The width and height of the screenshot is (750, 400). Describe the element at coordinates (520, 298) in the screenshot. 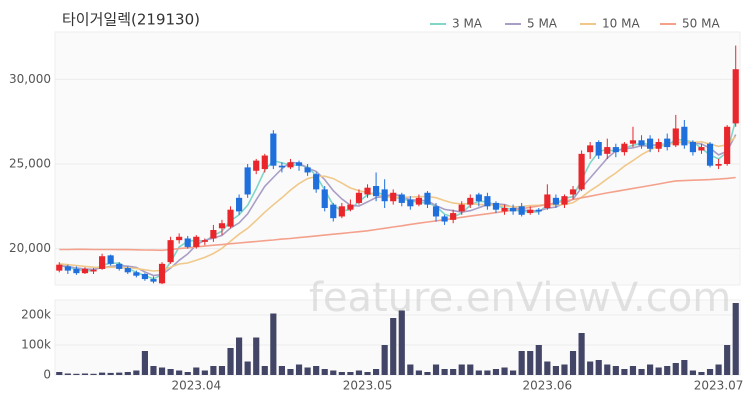

I see `watermark: feature.enViewV.com` at that location.